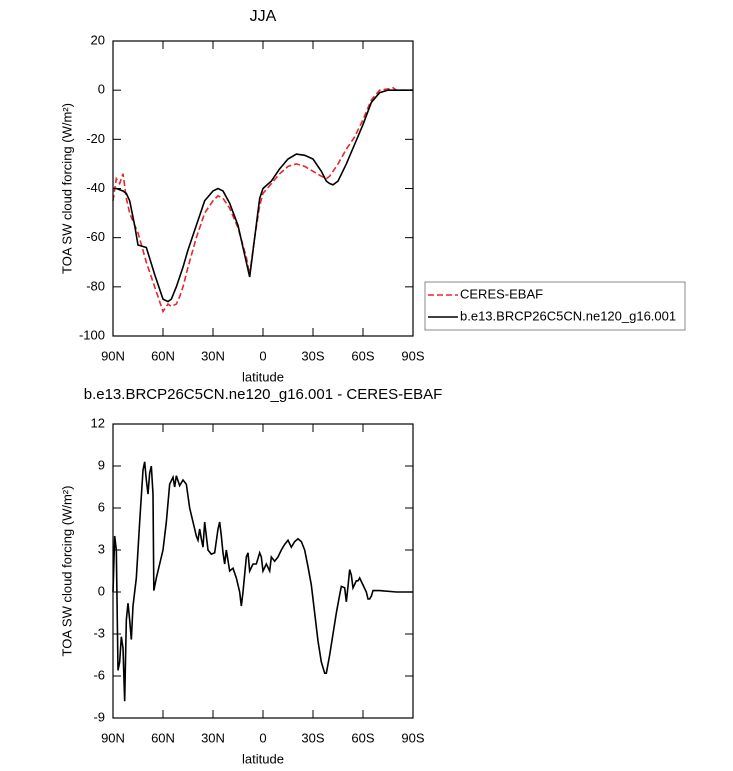  I want to click on legend-label: CERES-EBAF, so click(501, 293).